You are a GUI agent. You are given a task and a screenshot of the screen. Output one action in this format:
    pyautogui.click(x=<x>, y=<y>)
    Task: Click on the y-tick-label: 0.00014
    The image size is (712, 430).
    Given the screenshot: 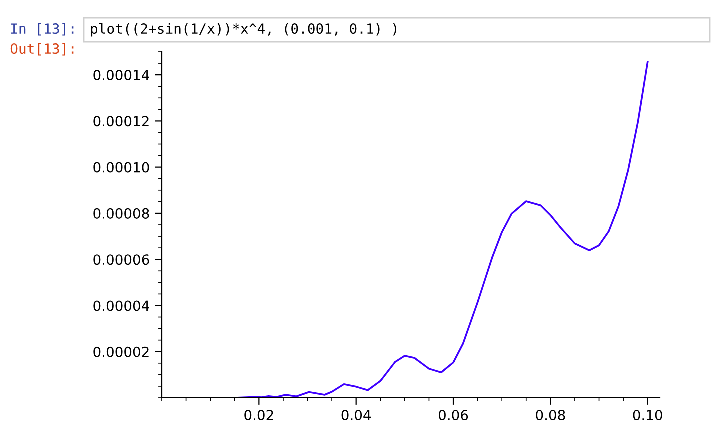 What is the action you would take?
    pyautogui.click(x=122, y=75)
    